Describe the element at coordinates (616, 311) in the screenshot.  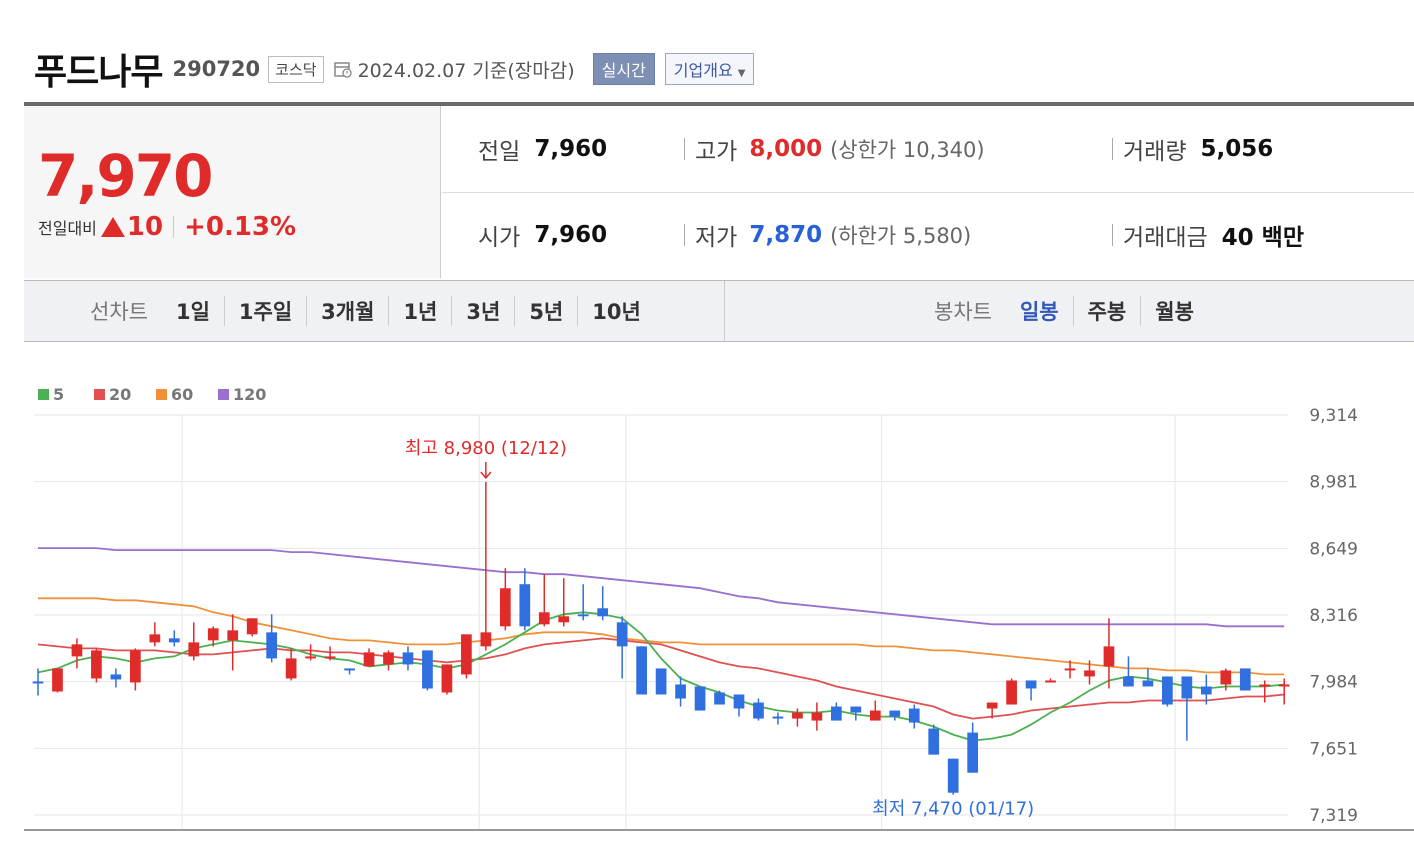
I see `tab-line-6: 10년` at that location.